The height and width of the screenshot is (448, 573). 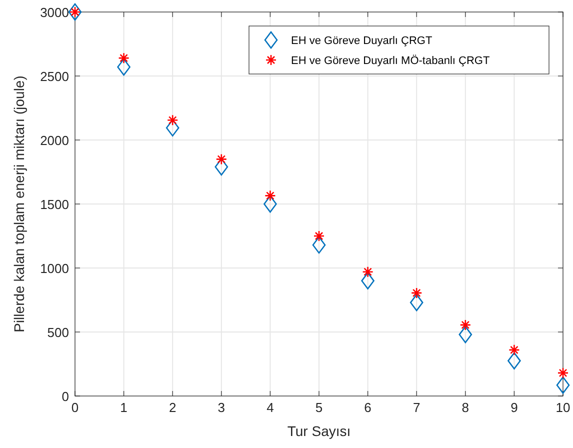 I want to click on x-axis-title: Tur Sayısı, so click(x=319, y=431).